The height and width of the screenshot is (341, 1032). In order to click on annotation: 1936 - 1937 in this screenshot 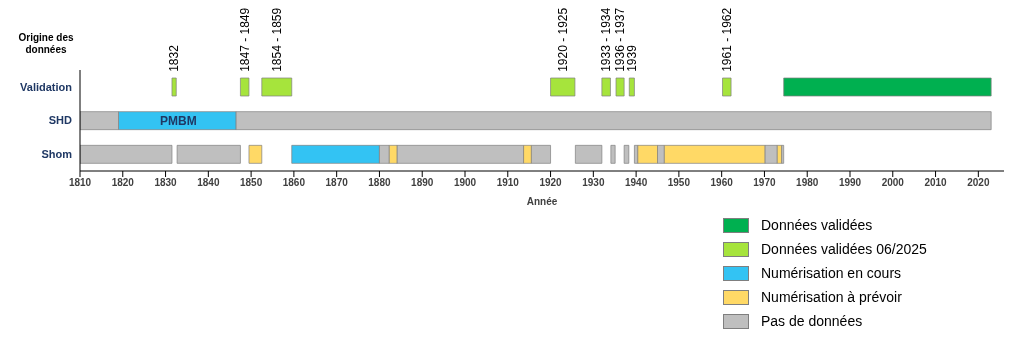, I will do `click(620, 39)`.